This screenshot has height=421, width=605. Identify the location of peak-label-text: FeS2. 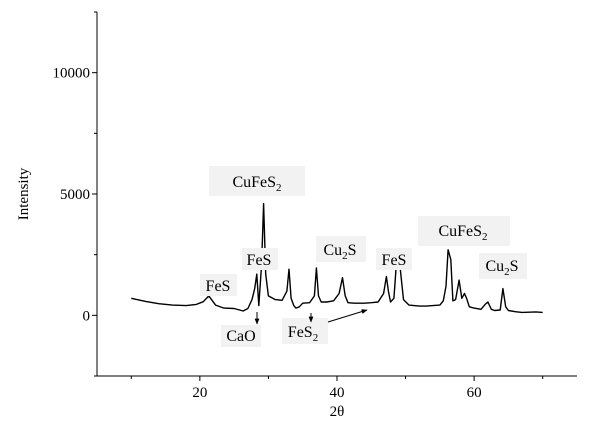
(303, 334).